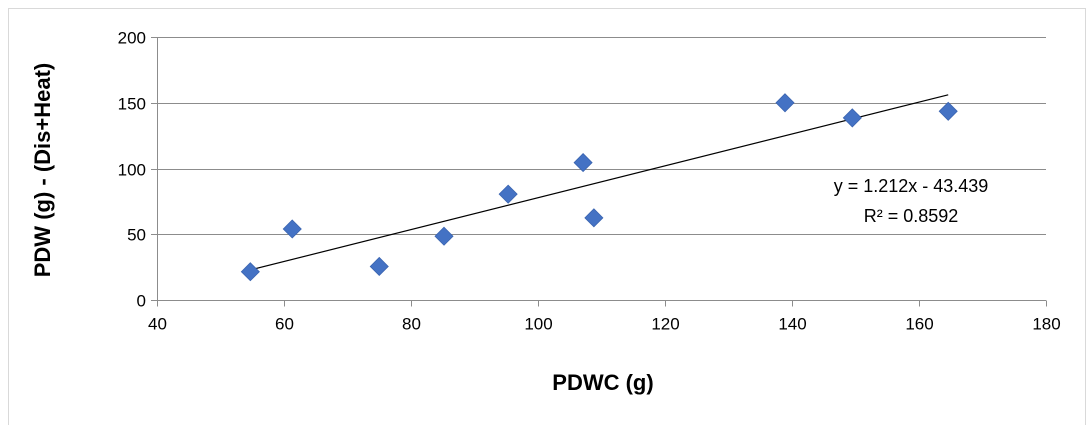 The width and height of the screenshot is (1086, 425). I want to click on x-tick-label: 80, so click(411, 324).